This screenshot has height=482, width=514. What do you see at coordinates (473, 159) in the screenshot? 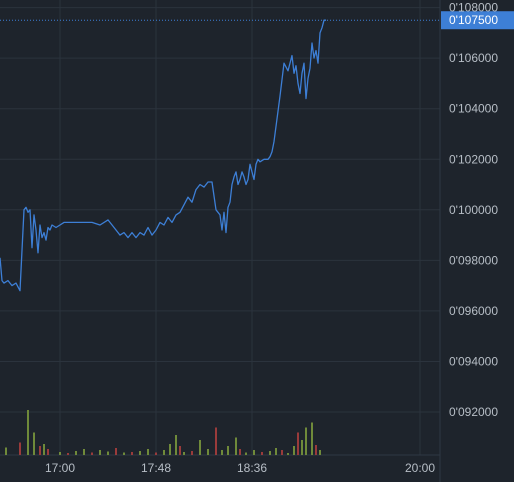
I see `y-tick-label: 0'102000` at bounding box center [473, 159].